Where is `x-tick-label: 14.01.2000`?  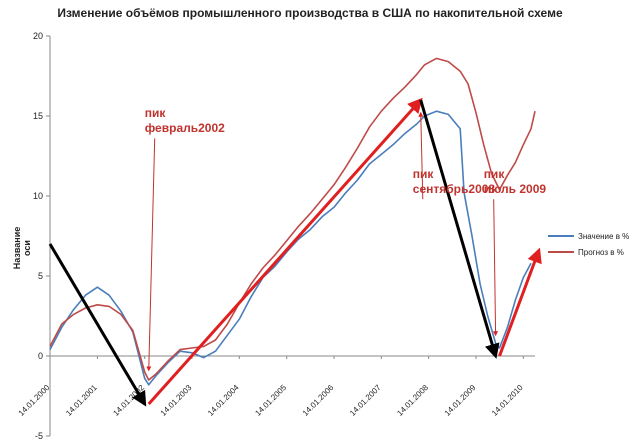
x-tick-label: 14.01.2000 is located at coordinates (34, 400).